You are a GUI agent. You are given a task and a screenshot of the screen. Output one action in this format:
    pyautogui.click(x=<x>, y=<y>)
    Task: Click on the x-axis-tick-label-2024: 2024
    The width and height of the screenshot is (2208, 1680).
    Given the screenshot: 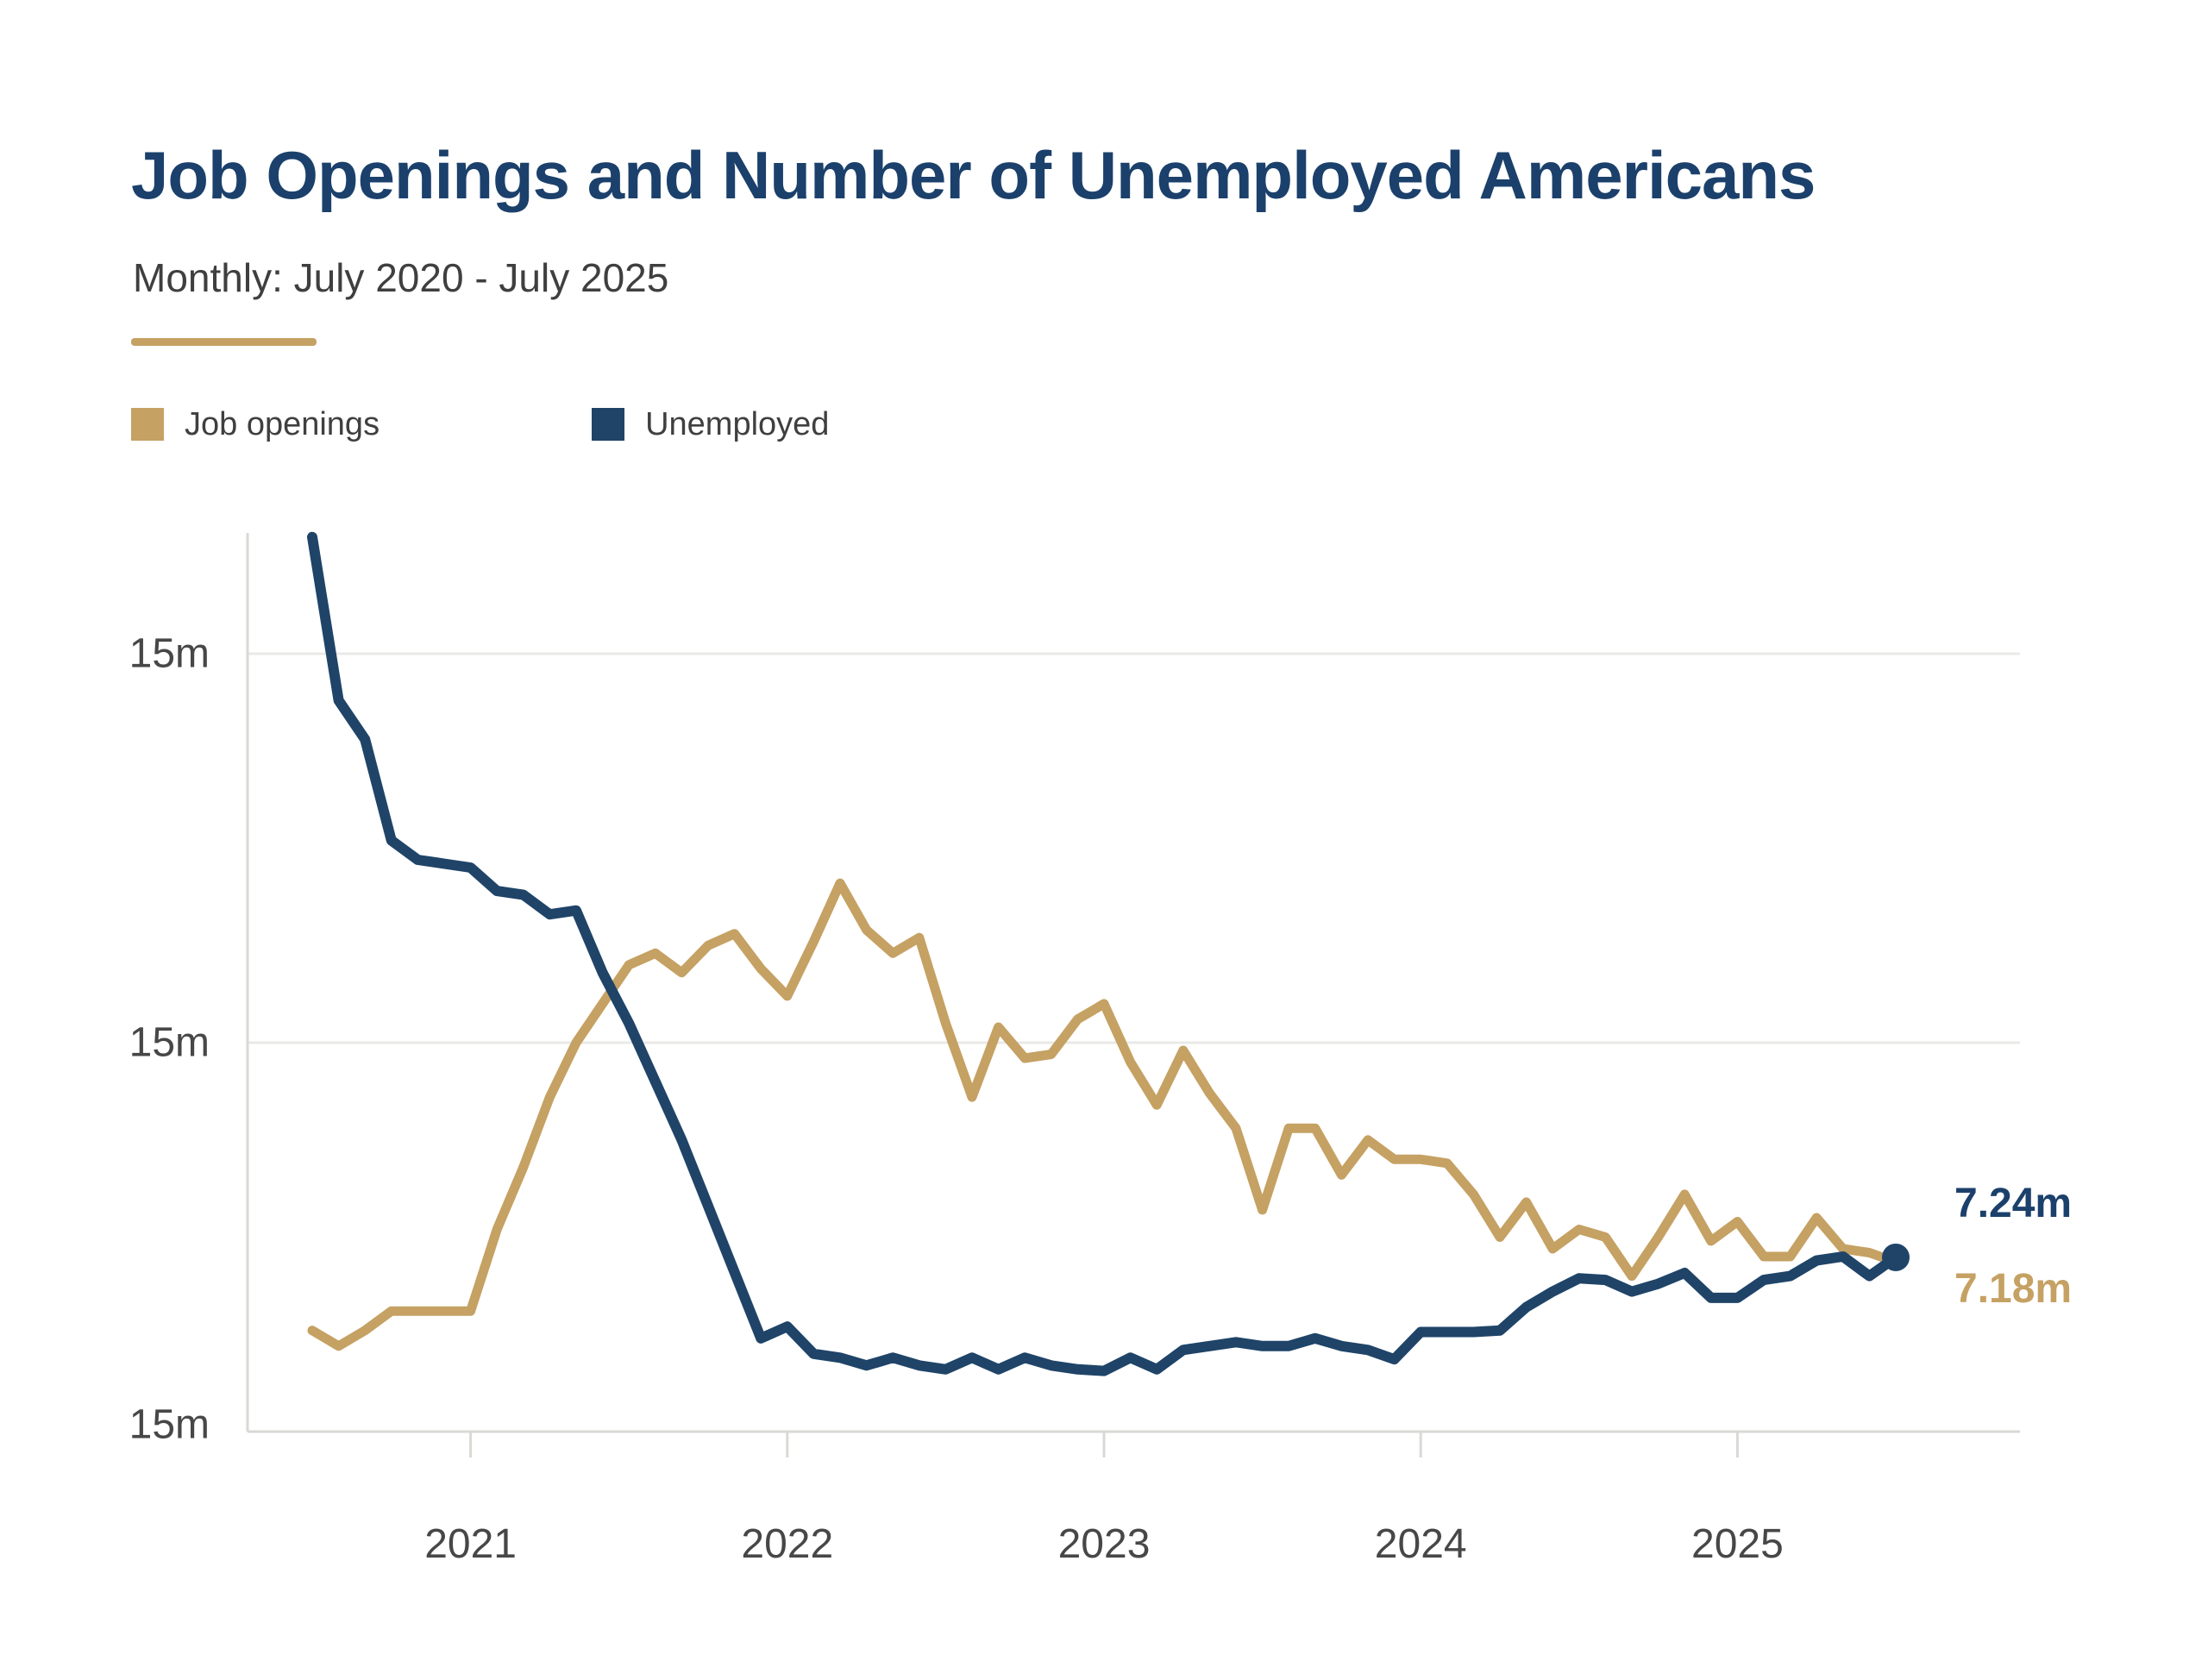 What is the action you would take?
    pyautogui.click(x=1421, y=1544)
    